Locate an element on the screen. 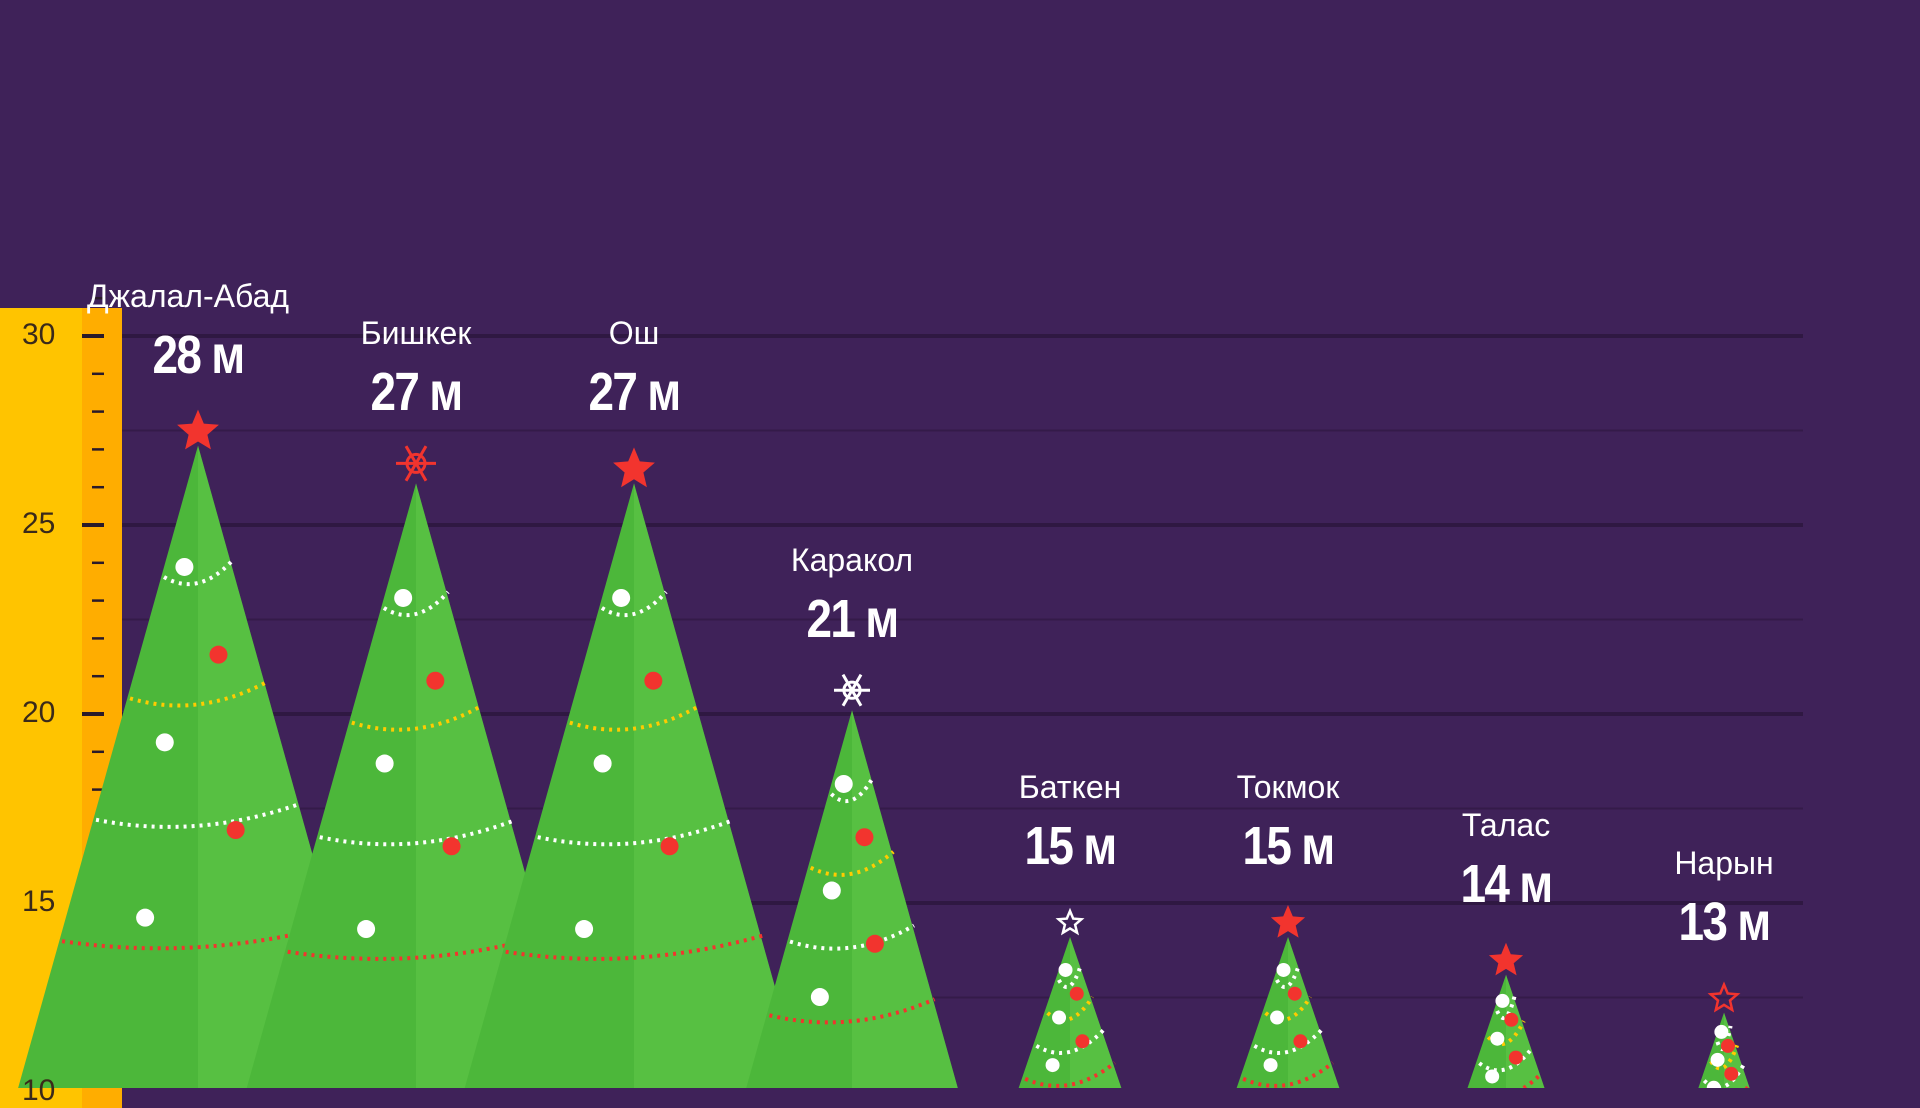  y-tick-label: 25 is located at coordinates (39, 523).